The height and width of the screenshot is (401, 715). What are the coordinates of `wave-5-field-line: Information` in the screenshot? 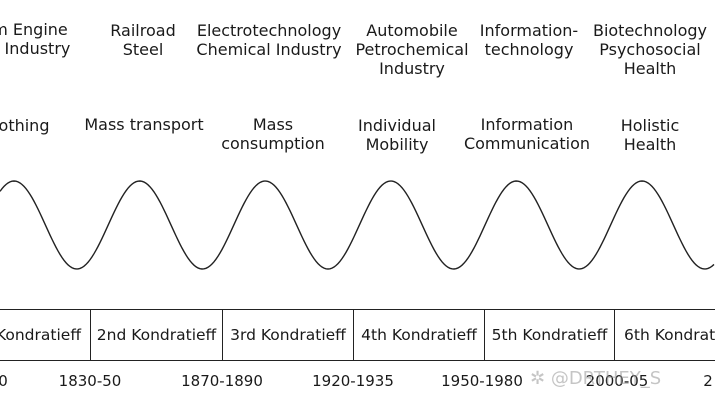 It's located at (527, 124).